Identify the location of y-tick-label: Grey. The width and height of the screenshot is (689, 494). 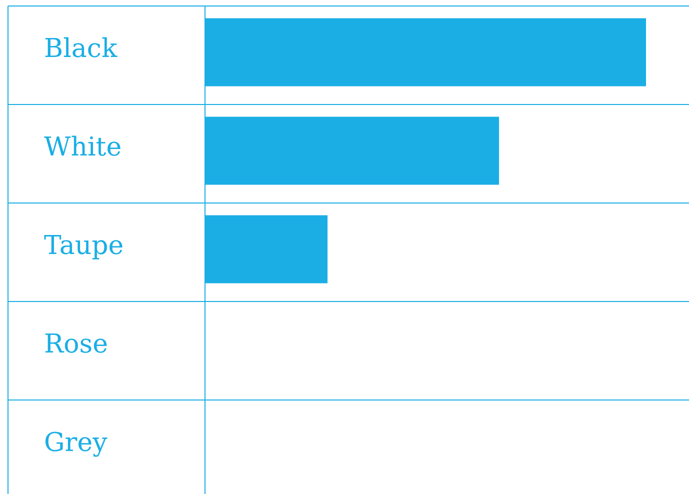
(76, 443).